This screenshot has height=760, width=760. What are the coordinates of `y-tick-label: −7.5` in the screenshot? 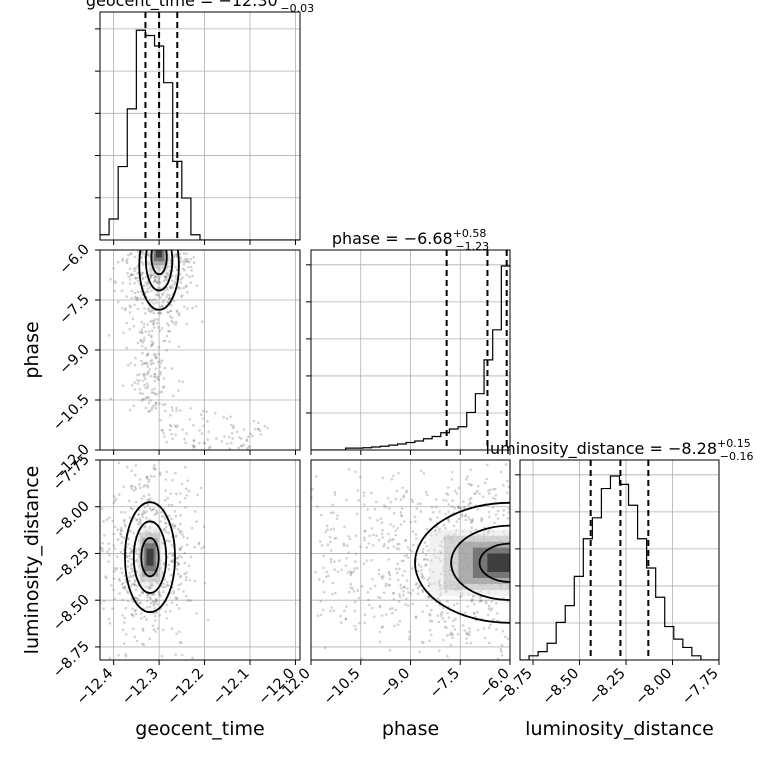 It's located at (75, 310).